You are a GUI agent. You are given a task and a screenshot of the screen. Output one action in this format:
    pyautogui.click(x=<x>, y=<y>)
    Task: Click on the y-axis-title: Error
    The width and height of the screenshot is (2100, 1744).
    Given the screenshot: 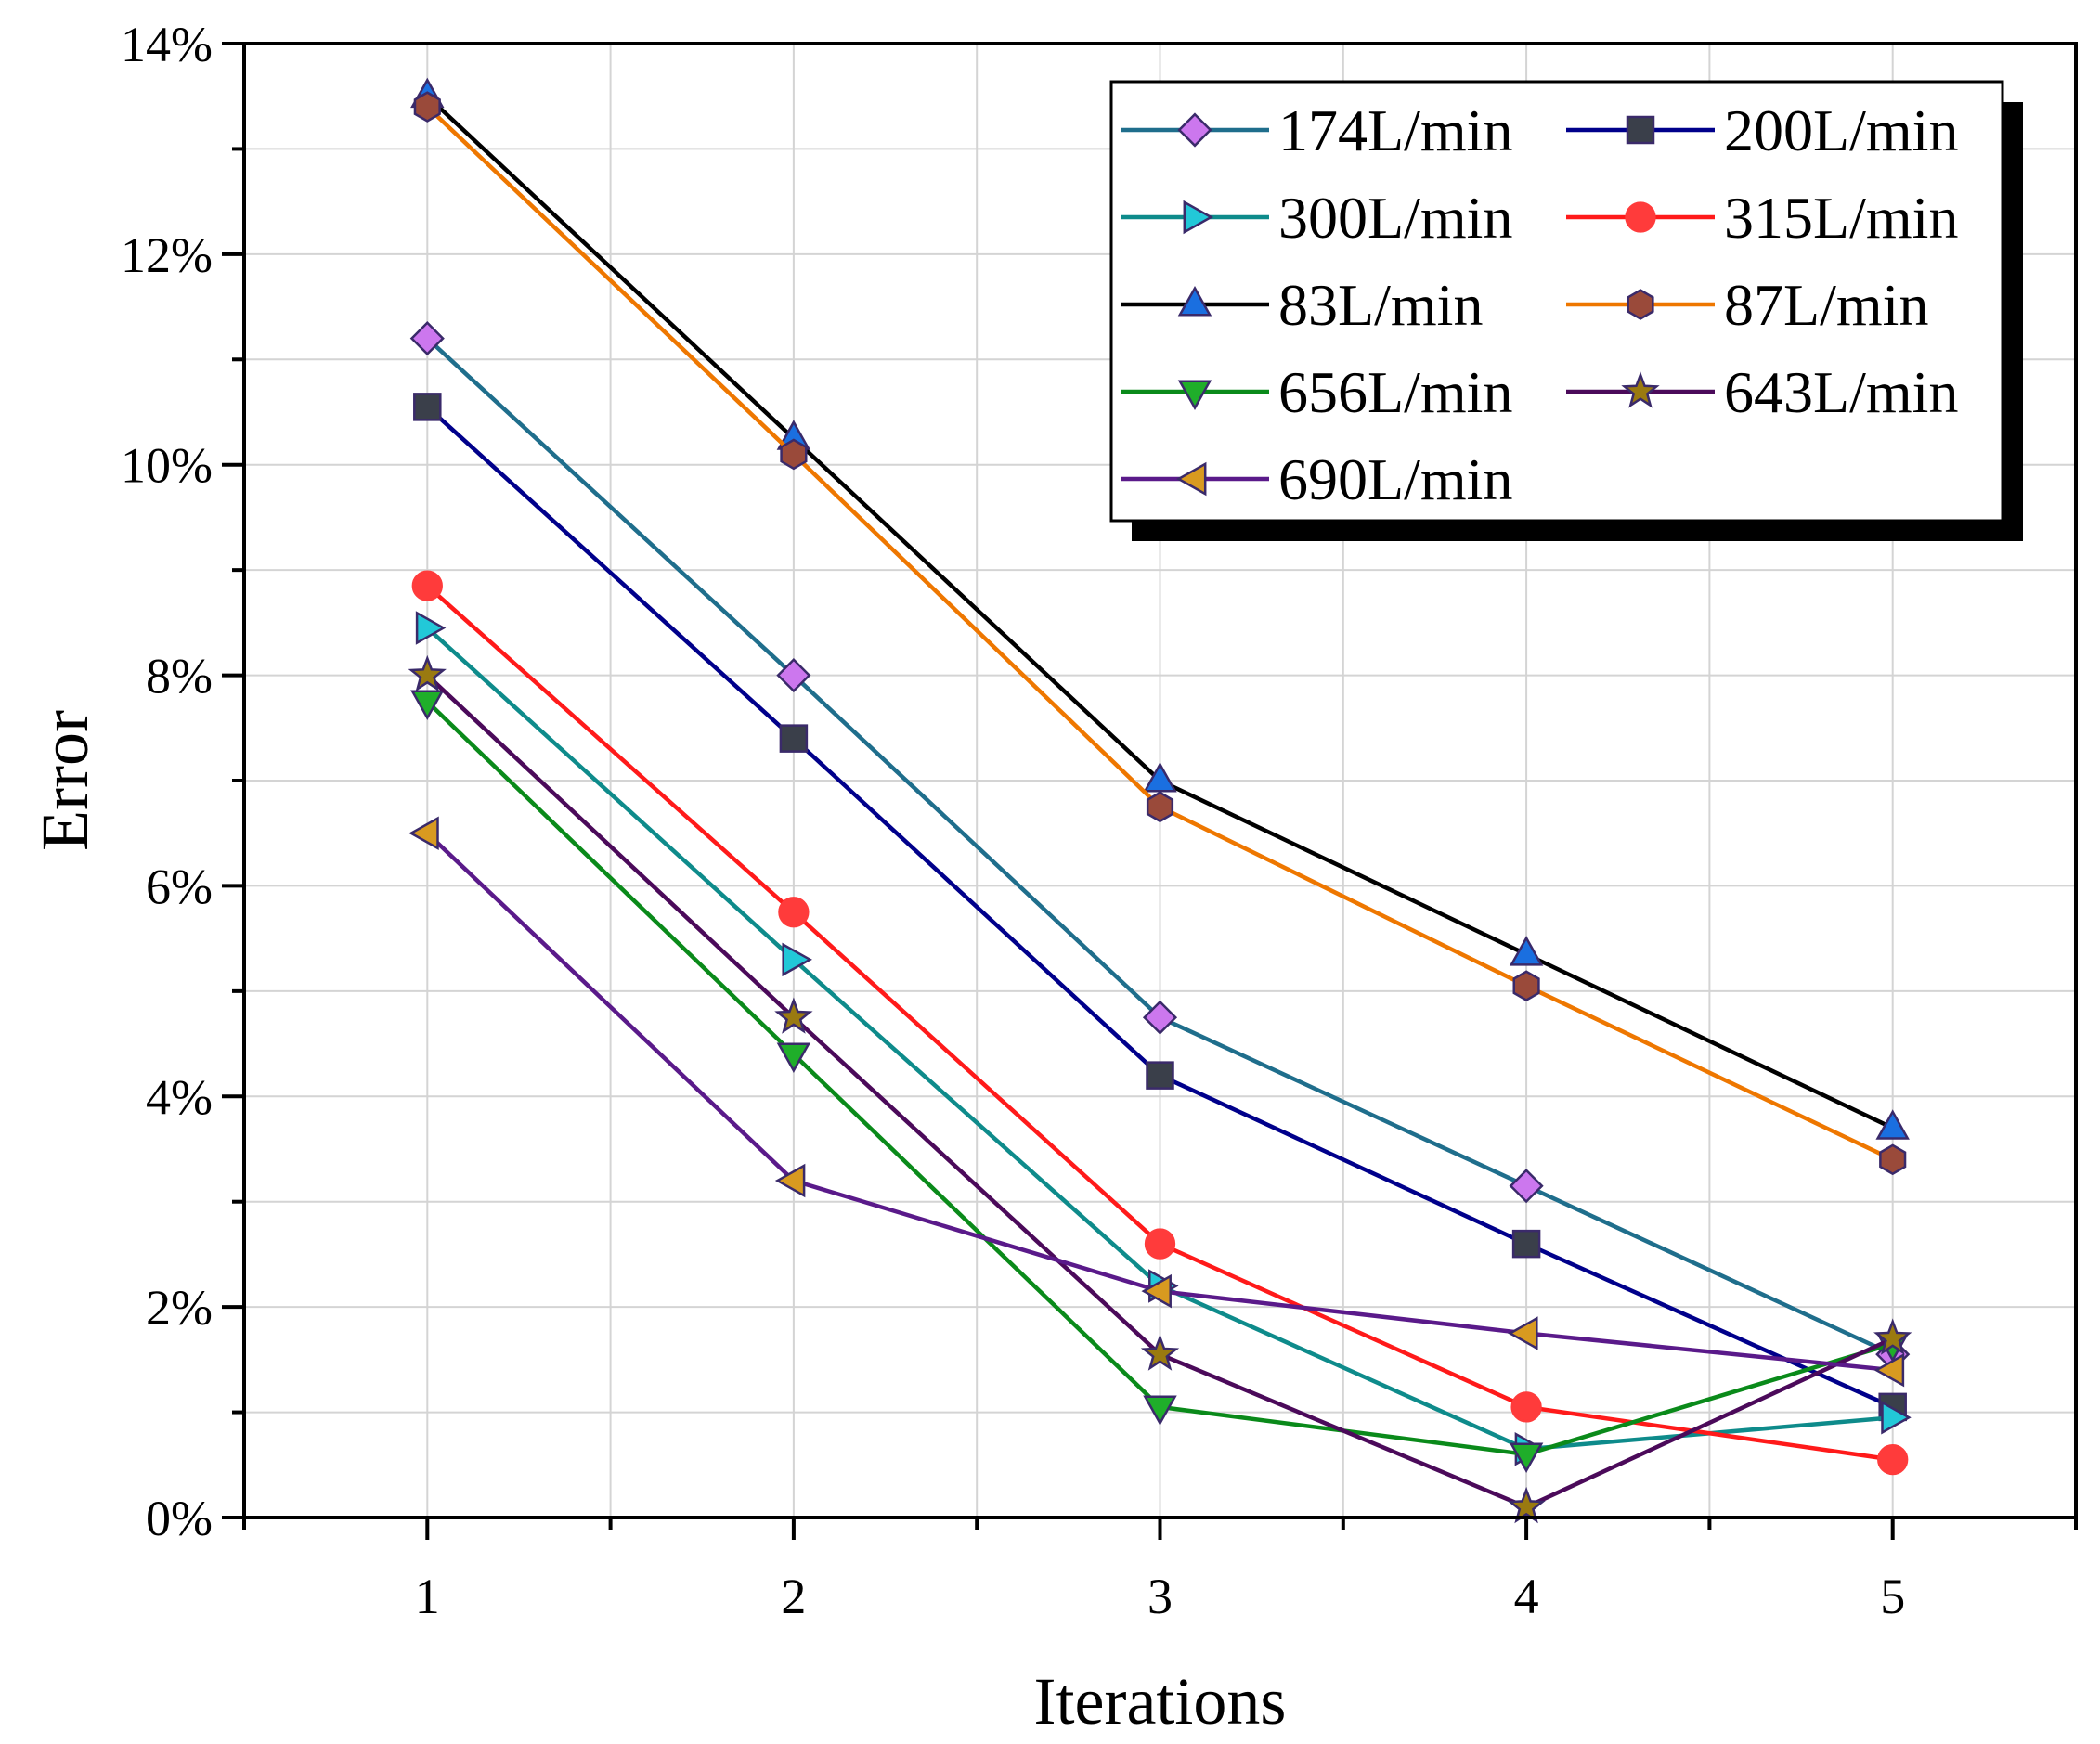 What is the action you would take?
    pyautogui.click(x=65, y=780)
    